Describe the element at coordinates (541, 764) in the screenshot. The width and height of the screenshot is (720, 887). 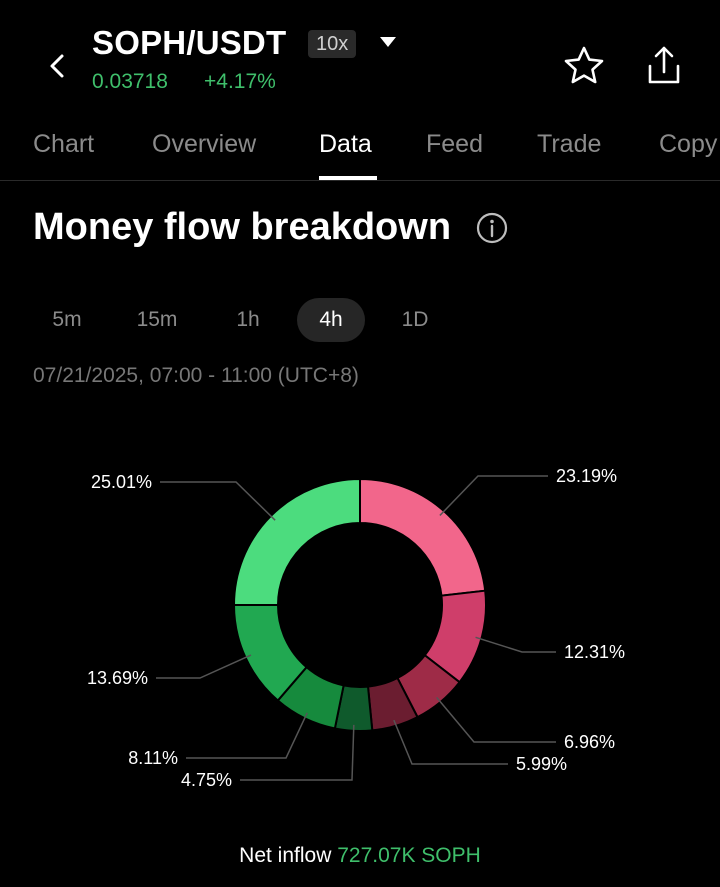
I see `slice-percent-label: 5.99%` at that location.